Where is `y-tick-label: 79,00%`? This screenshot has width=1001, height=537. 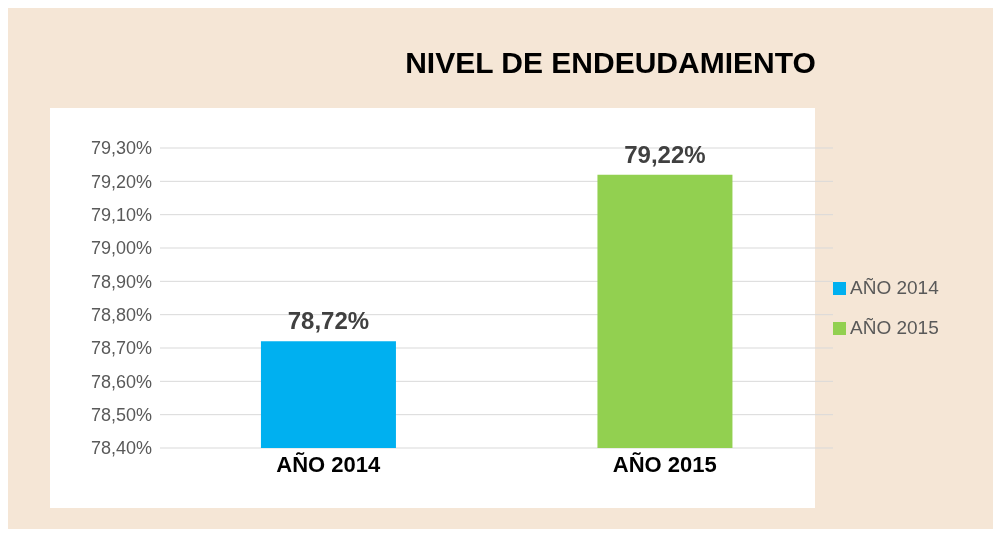
y-tick-label: 79,00% is located at coordinates (121, 248).